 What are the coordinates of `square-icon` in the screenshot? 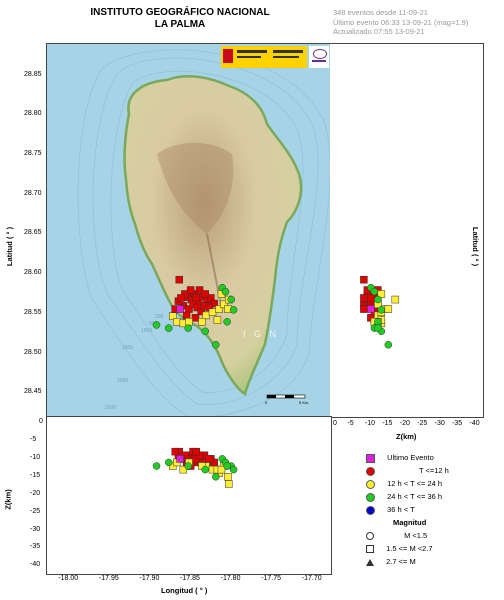 It's located at (370, 549).